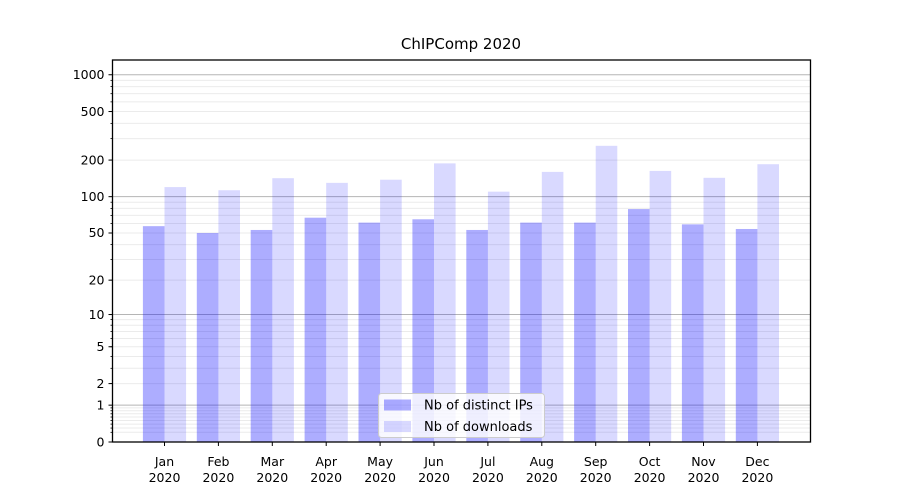  What do you see at coordinates (478, 427) in the screenshot?
I see `legend-label-downloads: Nb of downloads` at bounding box center [478, 427].